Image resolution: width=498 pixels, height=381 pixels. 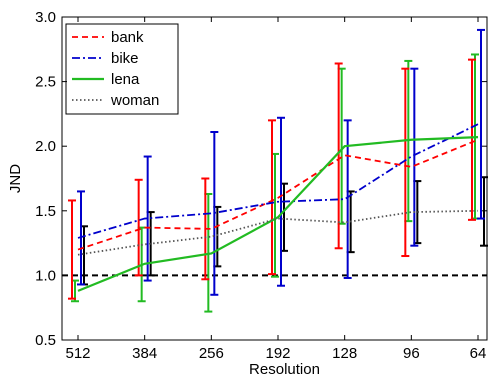 I want to click on legend: bank bike lena woman, so click(x=122, y=69).